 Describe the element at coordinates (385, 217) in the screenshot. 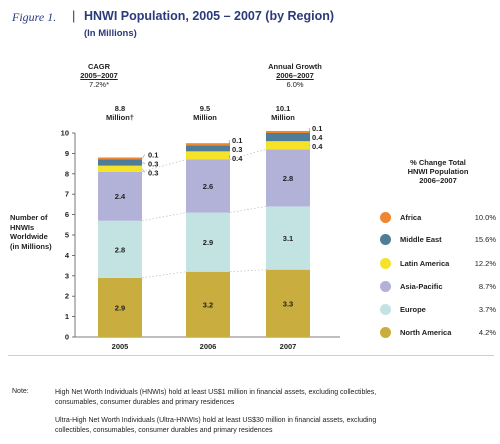

I see `africa-swatch` at that location.